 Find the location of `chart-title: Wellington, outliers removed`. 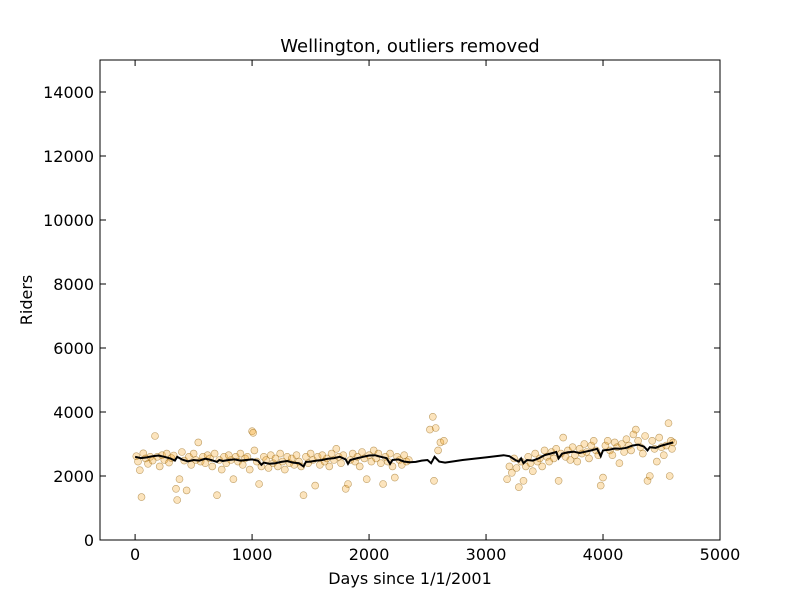

chart-title: Wellington, outliers removed is located at coordinates (409, 46).